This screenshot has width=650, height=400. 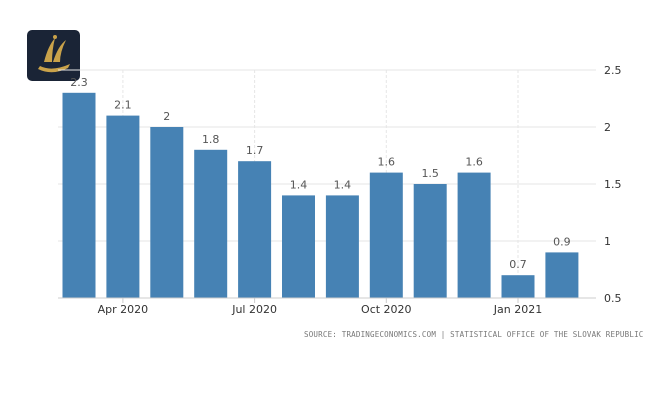 What do you see at coordinates (517, 309) in the screenshot?
I see `x-tick-label: Jan 2021` at bounding box center [517, 309].